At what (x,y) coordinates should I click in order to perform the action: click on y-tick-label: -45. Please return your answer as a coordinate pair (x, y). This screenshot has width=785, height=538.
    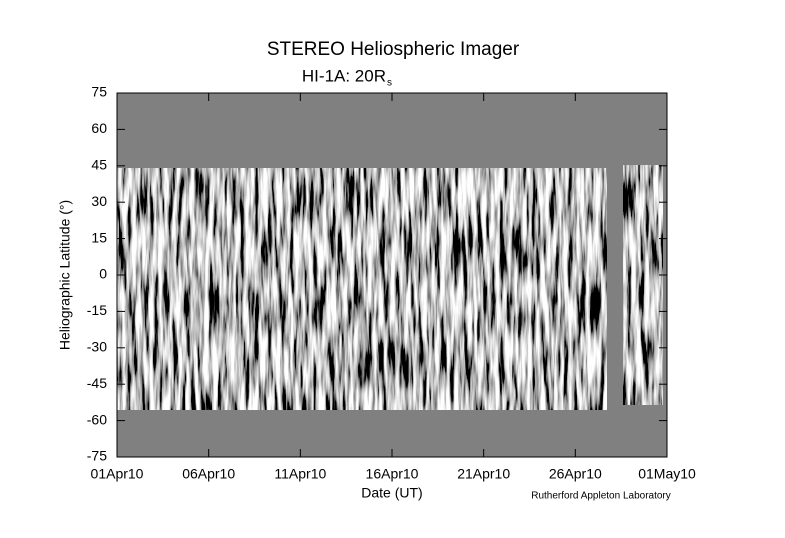
    Looking at the image, I should click on (97, 383).